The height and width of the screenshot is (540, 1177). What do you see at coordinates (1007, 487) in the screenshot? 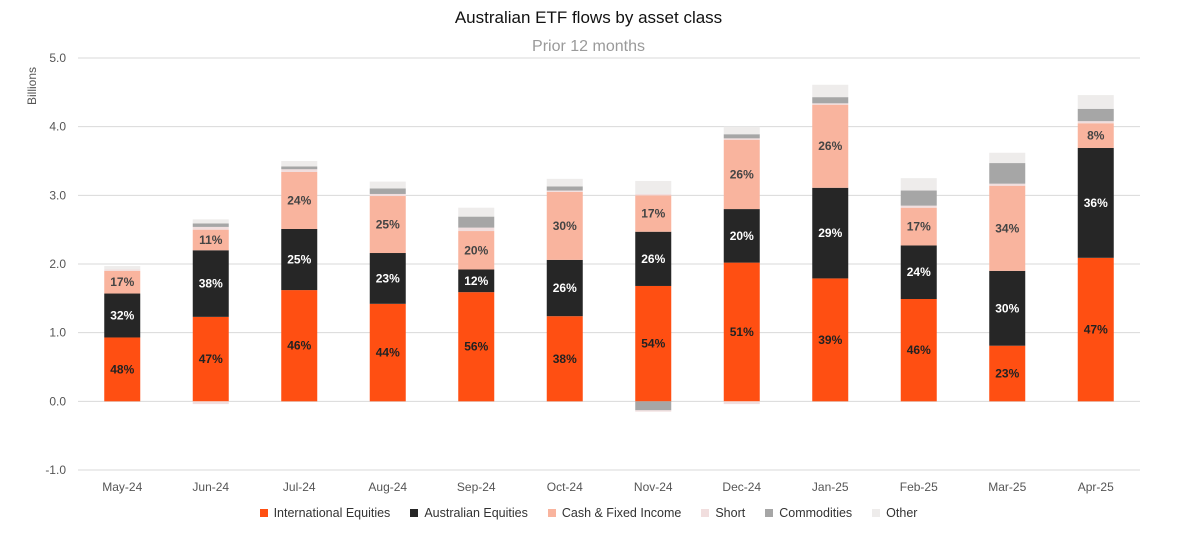
I see `x-tick-label: Mar-25` at bounding box center [1007, 487].